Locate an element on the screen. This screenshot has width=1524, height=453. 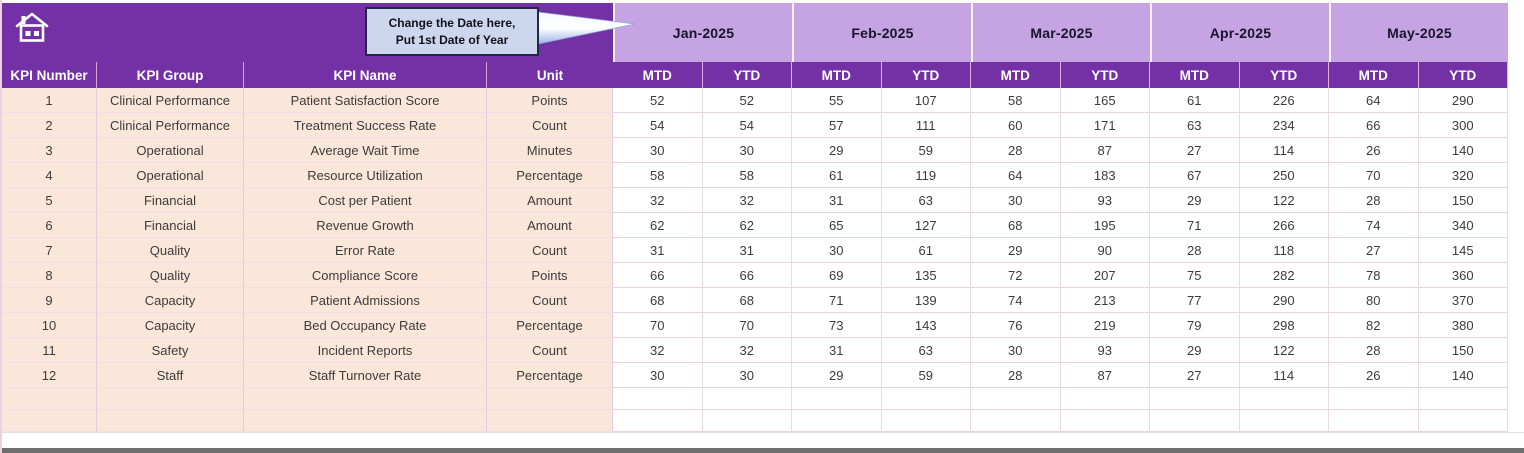
month-header-cell: Jan-2025 is located at coordinates (702, 32).